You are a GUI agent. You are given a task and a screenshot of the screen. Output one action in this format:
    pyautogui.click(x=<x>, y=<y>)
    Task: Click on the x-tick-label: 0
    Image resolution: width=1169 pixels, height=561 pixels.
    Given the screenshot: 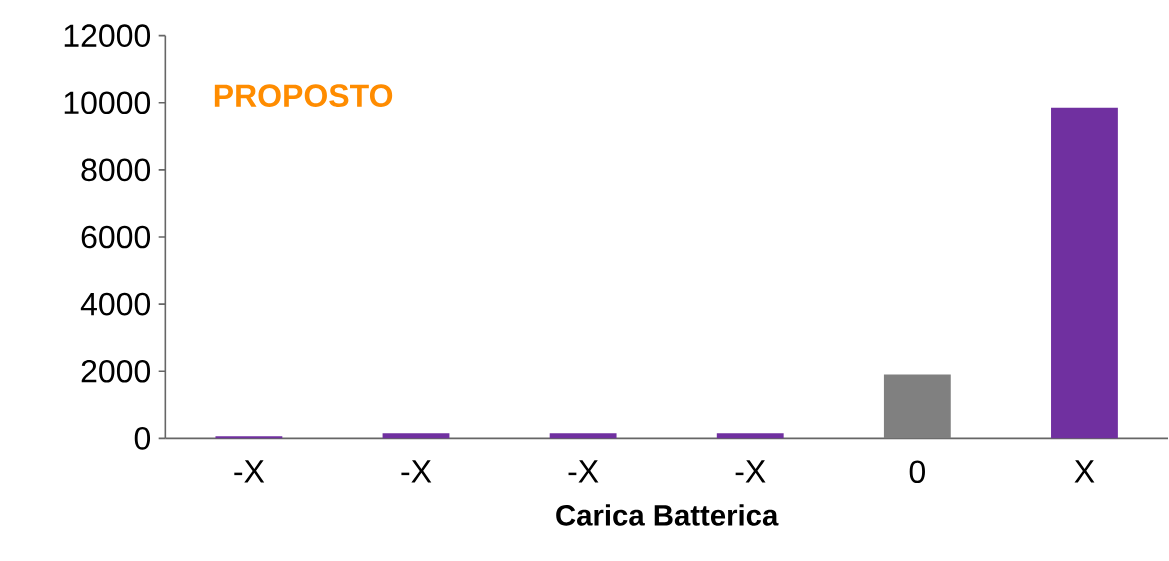 What is the action you would take?
    pyautogui.click(x=917, y=472)
    